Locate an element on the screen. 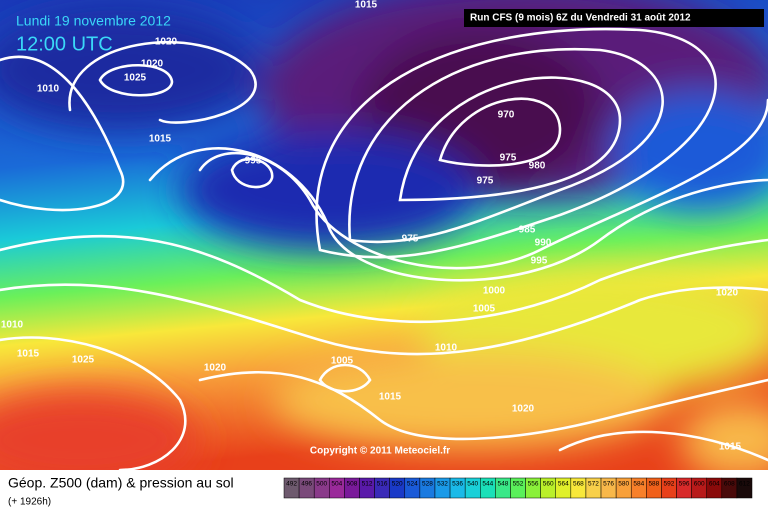 This screenshot has width=768, height=512. scale-label: 612 is located at coordinates (744, 484).